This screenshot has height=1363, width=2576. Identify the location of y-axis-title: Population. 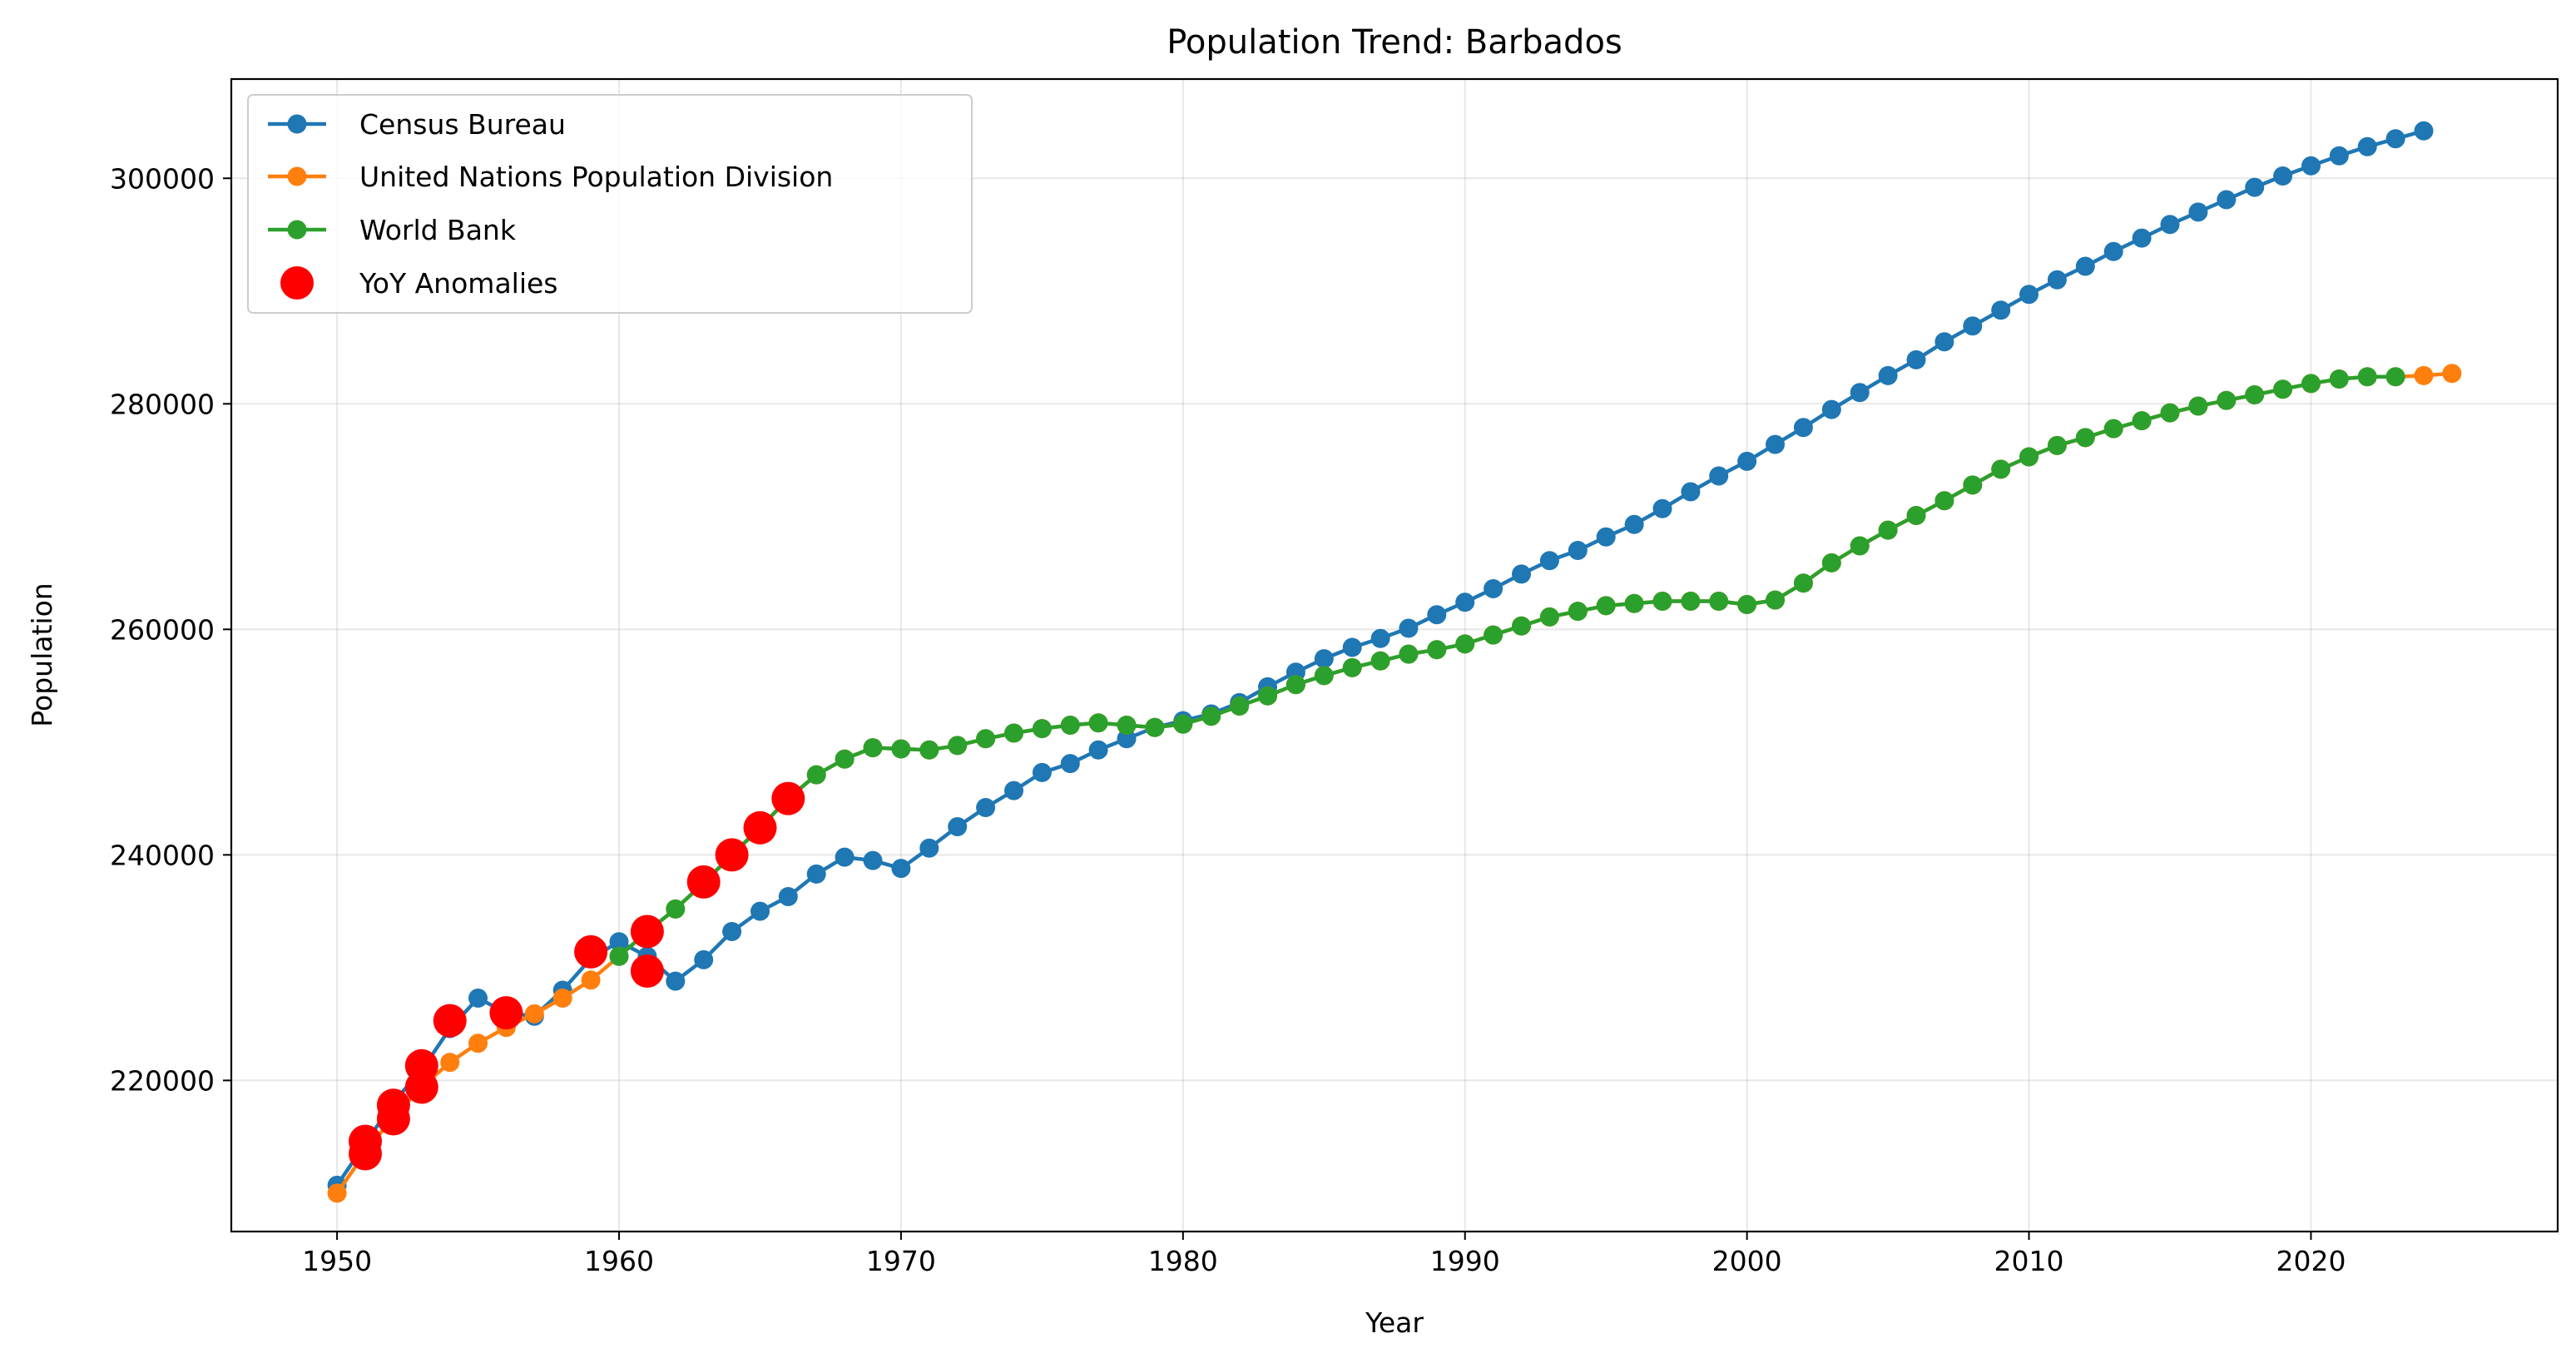
(42, 654).